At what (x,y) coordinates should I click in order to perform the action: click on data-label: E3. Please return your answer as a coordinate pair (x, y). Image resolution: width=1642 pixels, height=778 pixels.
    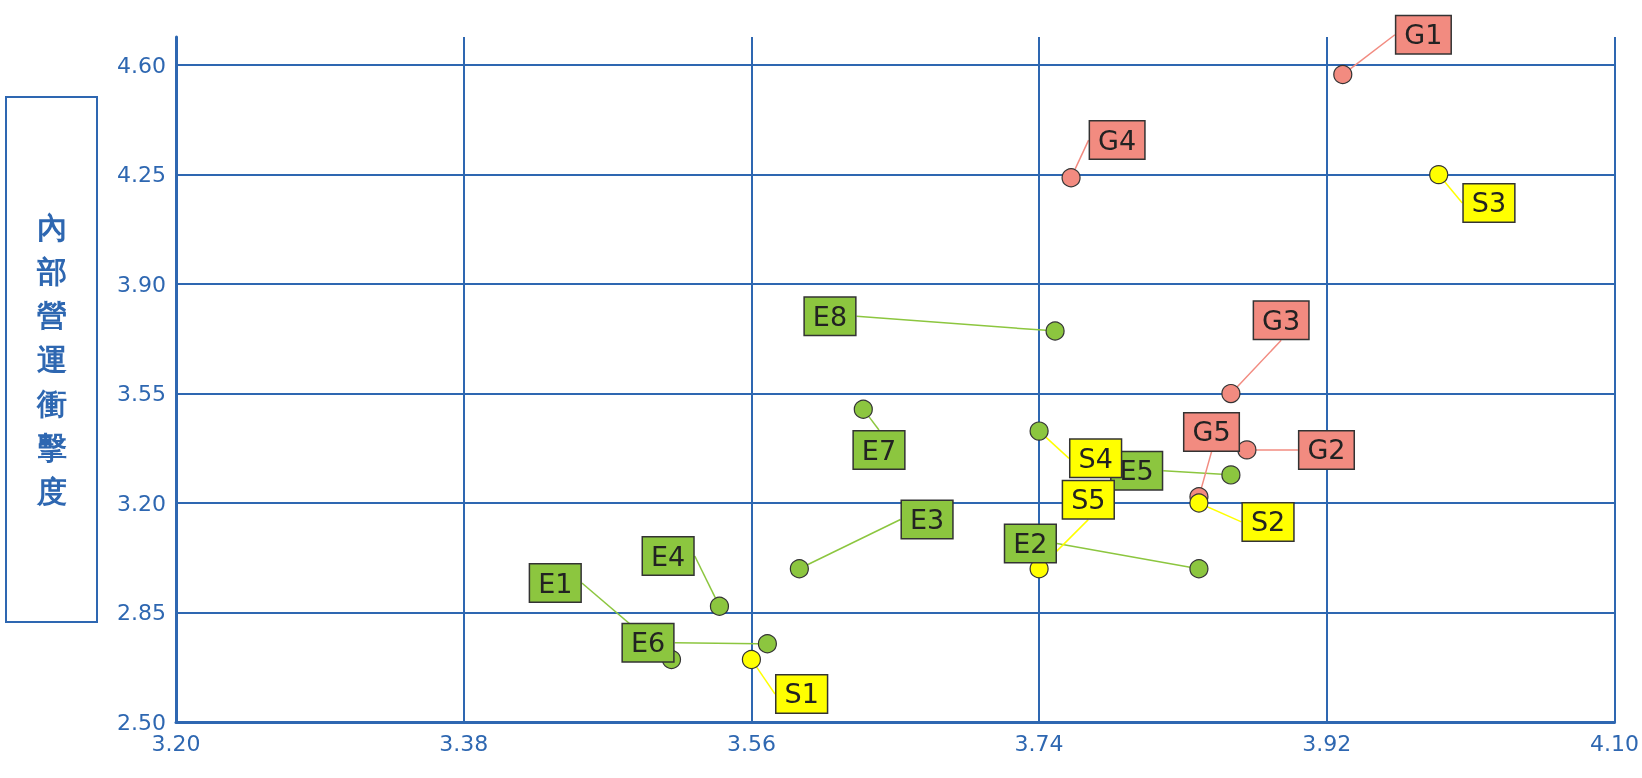
    Looking at the image, I should click on (927, 520).